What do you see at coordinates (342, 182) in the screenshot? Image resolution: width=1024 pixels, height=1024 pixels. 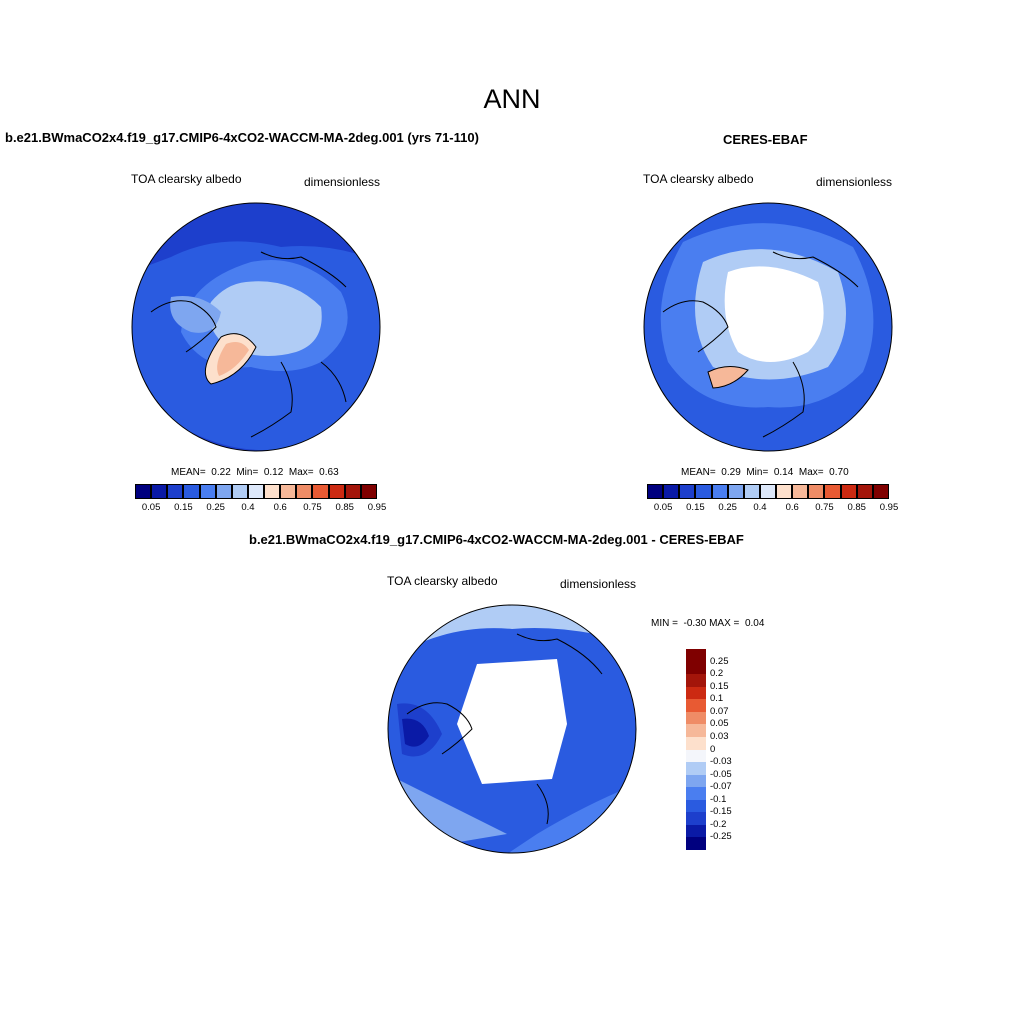 I see `panel-1-units: dimensionless` at bounding box center [342, 182].